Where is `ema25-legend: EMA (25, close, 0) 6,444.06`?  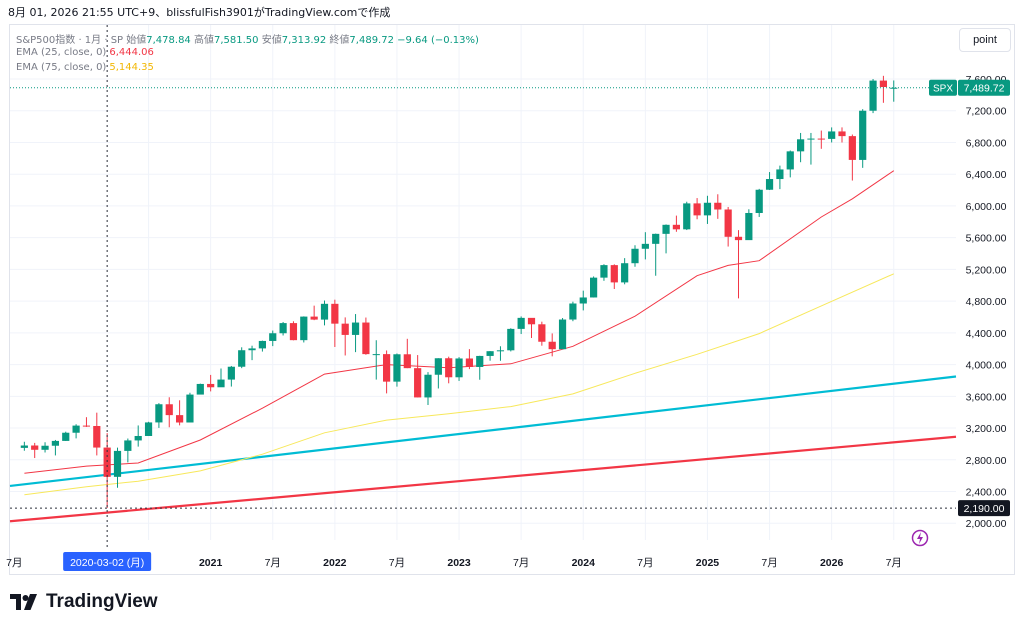 ema25-legend: EMA (25, close, 0) 6,444.06 is located at coordinates (85, 52).